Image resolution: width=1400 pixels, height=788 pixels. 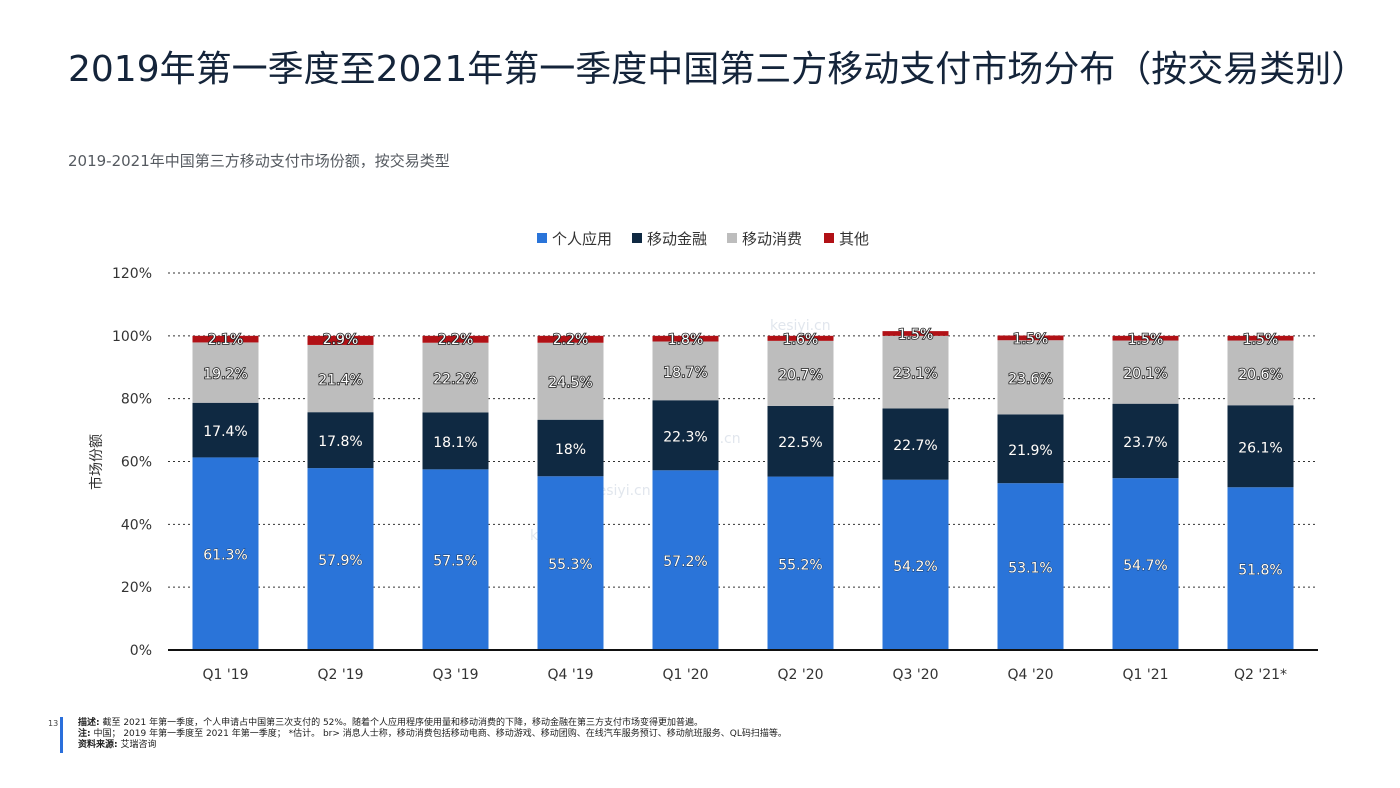 I want to click on data-label: 18.7%, so click(x=685, y=373).